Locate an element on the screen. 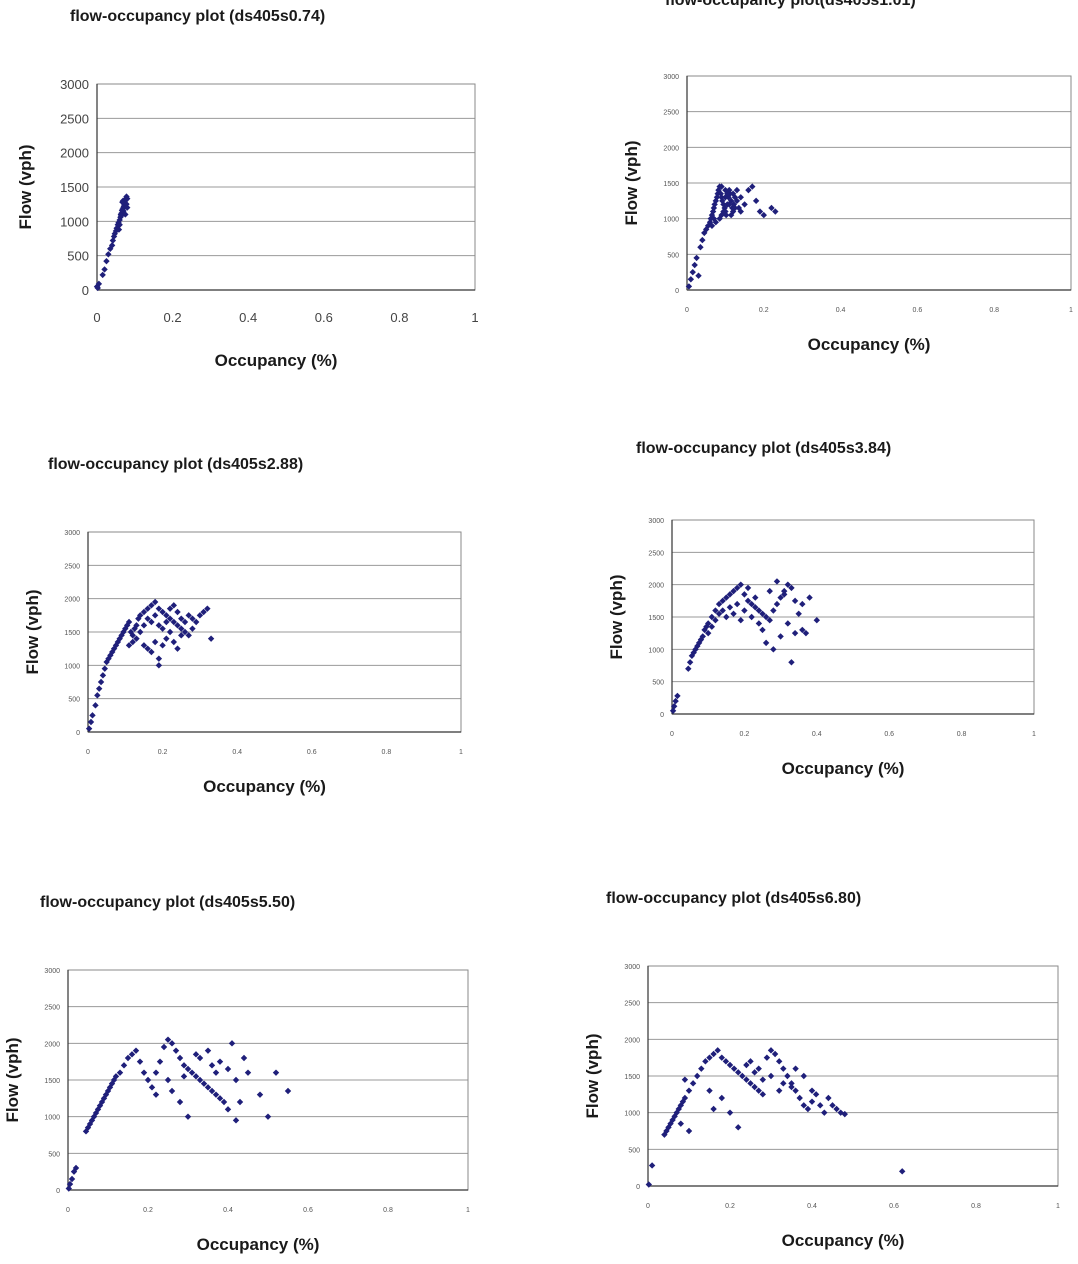 This screenshot has height=1264, width=1078. x-axis-label: Occupancy (%) is located at coordinates (869, 344).